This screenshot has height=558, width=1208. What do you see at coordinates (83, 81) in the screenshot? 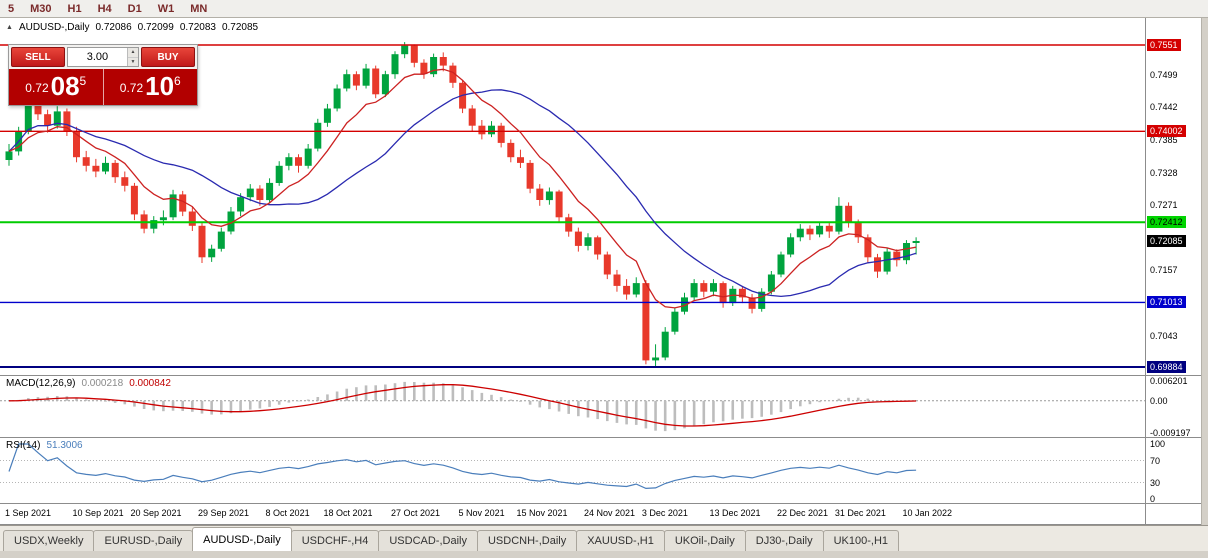
I see `sell-price-sup: 5` at bounding box center [83, 81].